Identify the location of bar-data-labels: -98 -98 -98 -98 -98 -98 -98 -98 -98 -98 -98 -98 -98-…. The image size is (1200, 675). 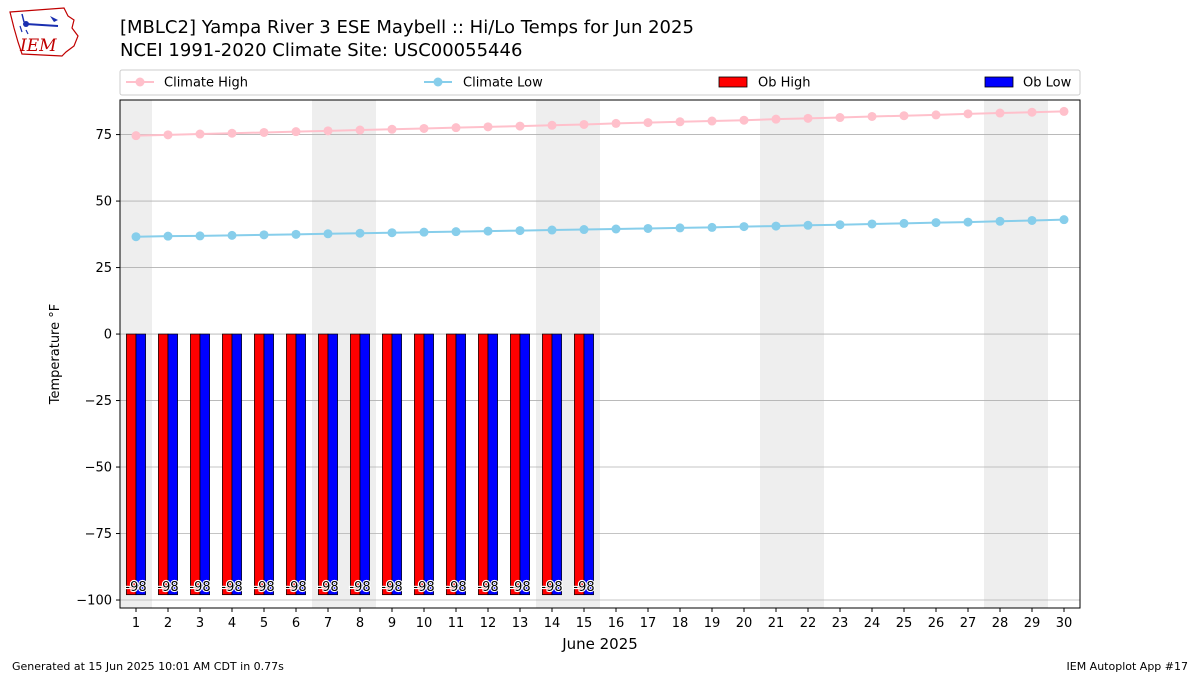
(359, 587).